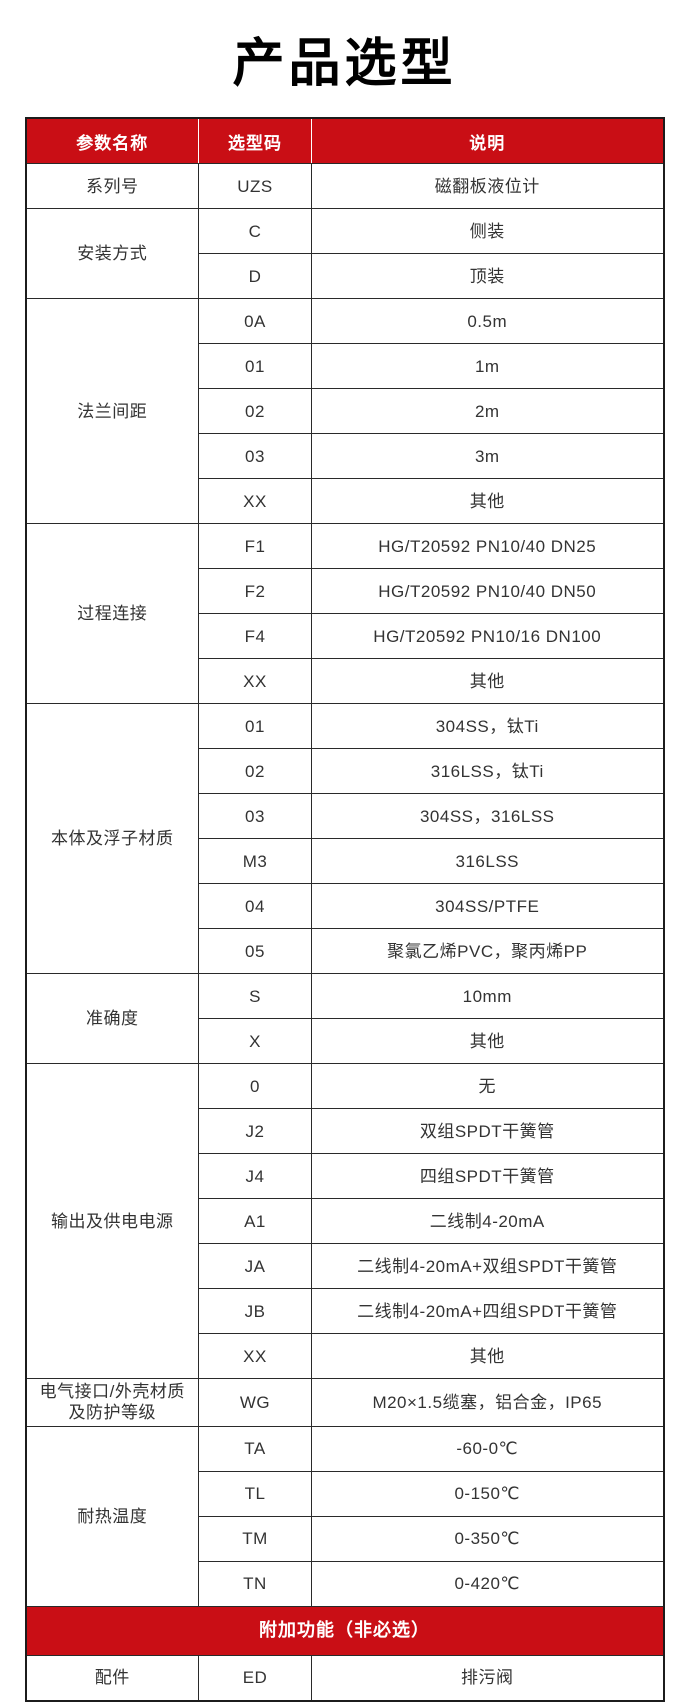 The height and width of the screenshot is (1702, 689). Describe the element at coordinates (487, 906) in the screenshot. I see `description-cell: 304SS/PTFE` at that location.